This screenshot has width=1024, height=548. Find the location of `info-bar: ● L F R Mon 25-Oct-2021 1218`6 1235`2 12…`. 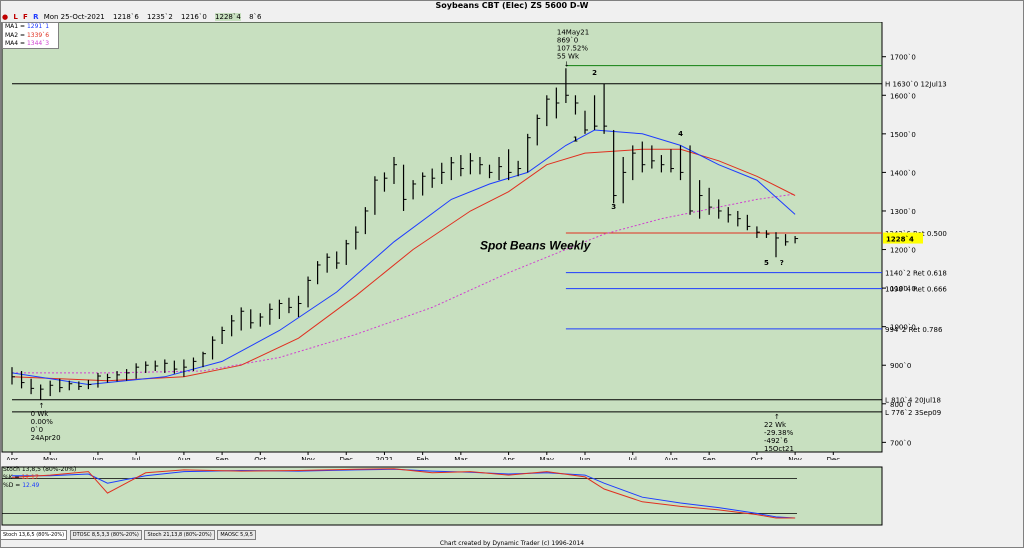

info-bar: ● L F R Mon 25-Oct-2021 1218`6 1235`2 12… is located at coordinates (134, 17).